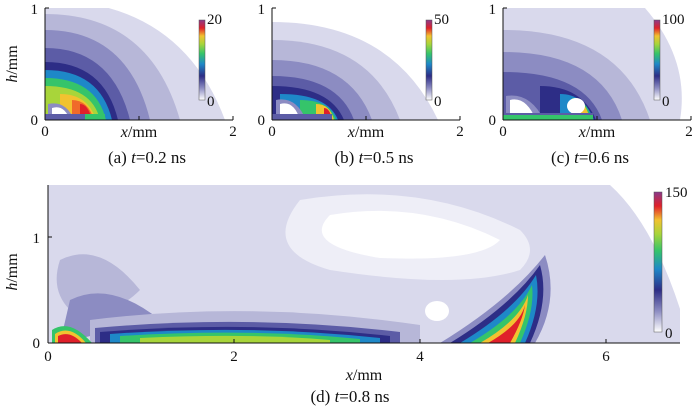 This screenshot has width=700, height=410. I want to click on panel-a-xlabel-var: x, so click(124, 132).